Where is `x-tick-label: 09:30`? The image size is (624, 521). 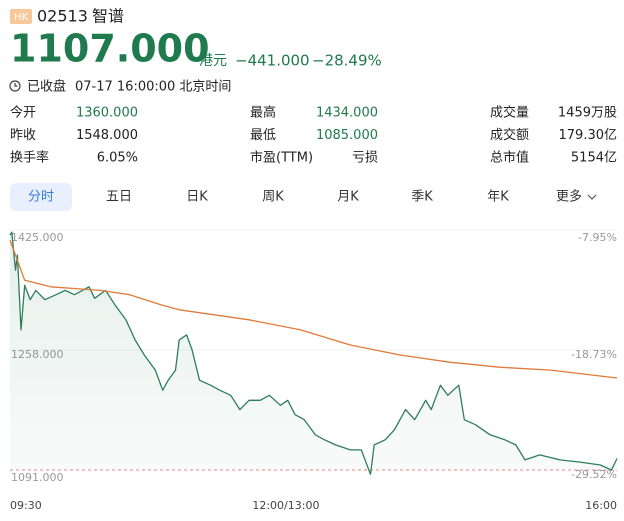
x-tick-label: 09:30 is located at coordinates (26, 505).